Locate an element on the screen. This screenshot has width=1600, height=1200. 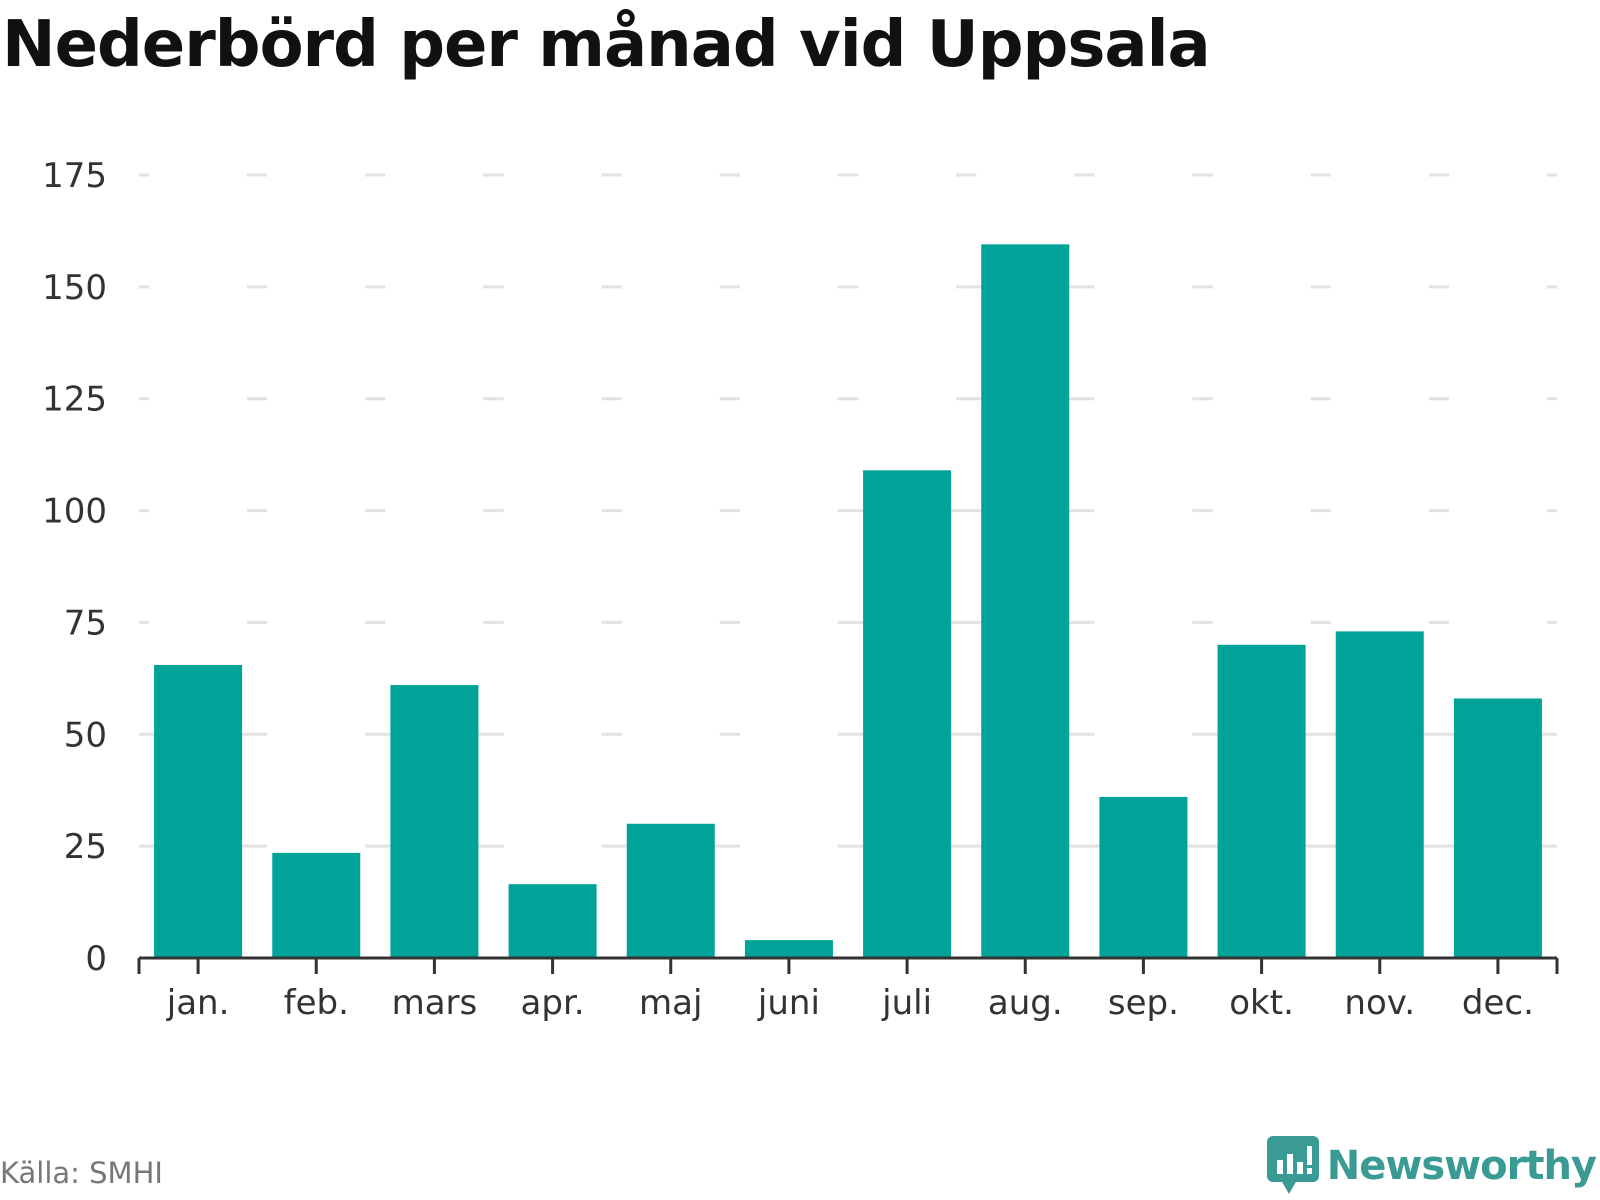
y-tick-label: 75 is located at coordinates (85, 623).